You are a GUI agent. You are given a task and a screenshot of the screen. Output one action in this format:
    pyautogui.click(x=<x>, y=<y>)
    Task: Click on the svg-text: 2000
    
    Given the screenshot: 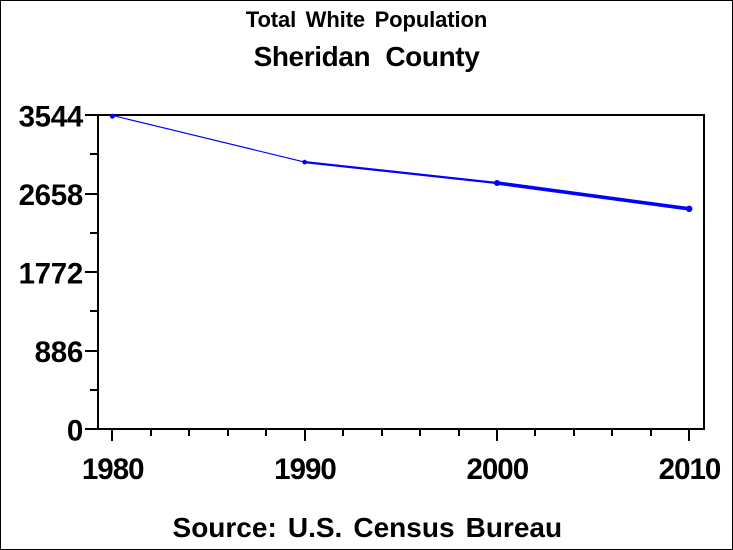 What is the action you would take?
    pyautogui.click(x=497, y=469)
    